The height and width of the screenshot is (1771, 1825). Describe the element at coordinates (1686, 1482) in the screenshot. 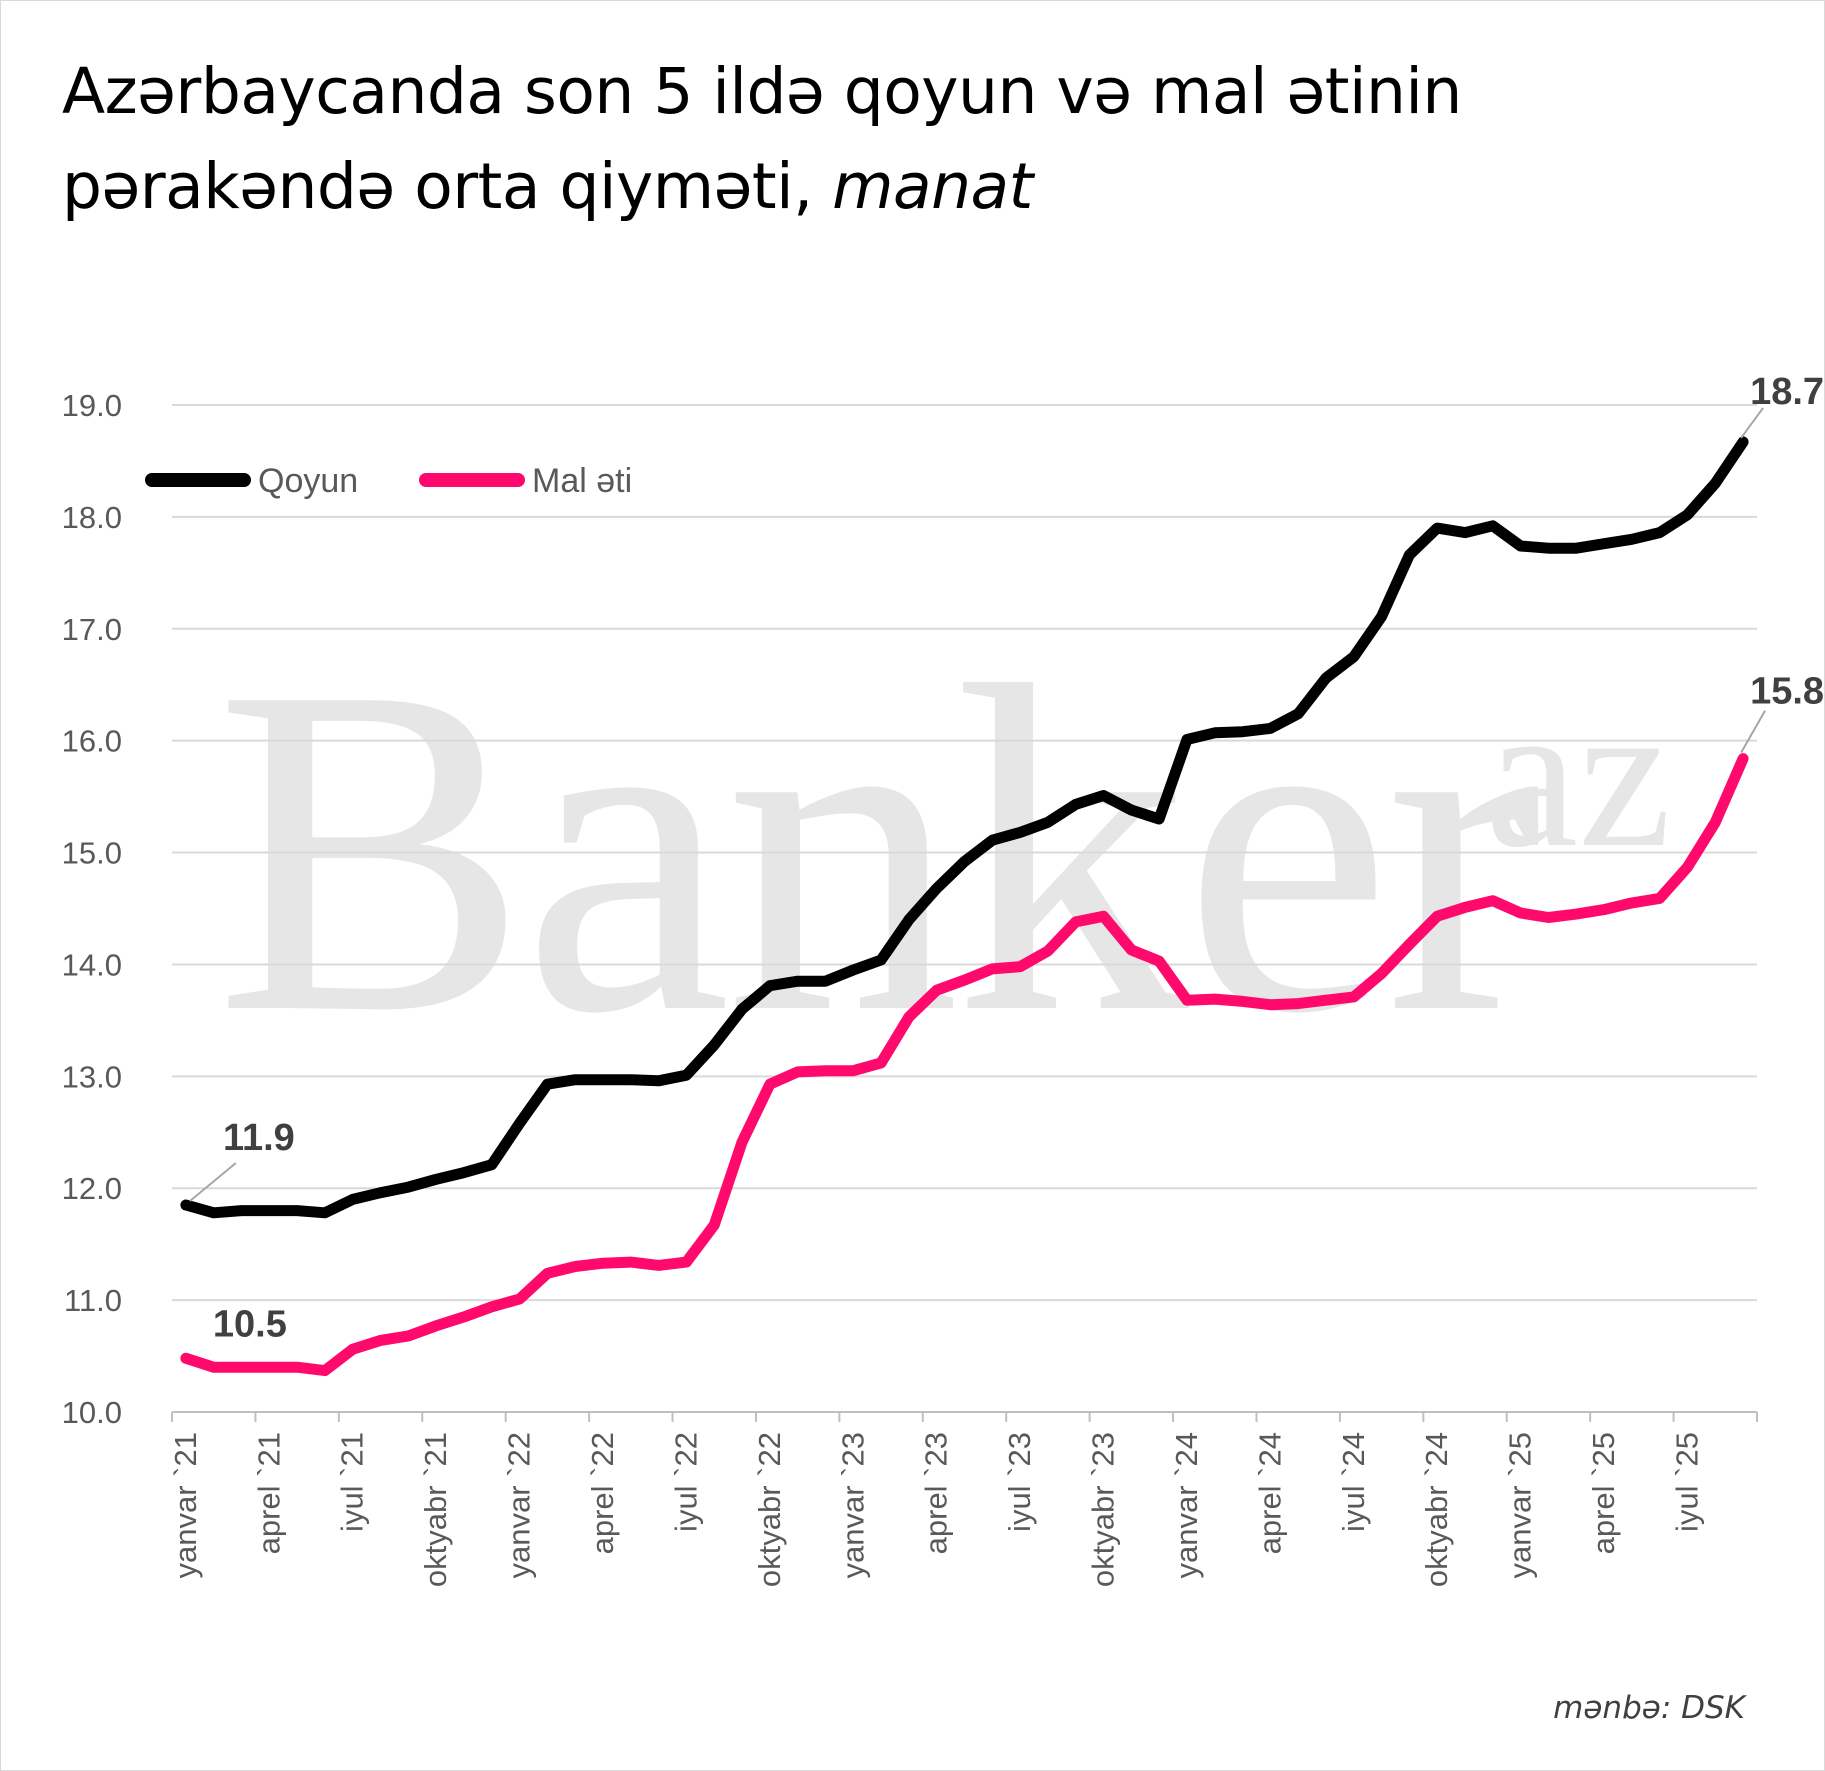

I see `x-tick-label: iyul `25` at that location.